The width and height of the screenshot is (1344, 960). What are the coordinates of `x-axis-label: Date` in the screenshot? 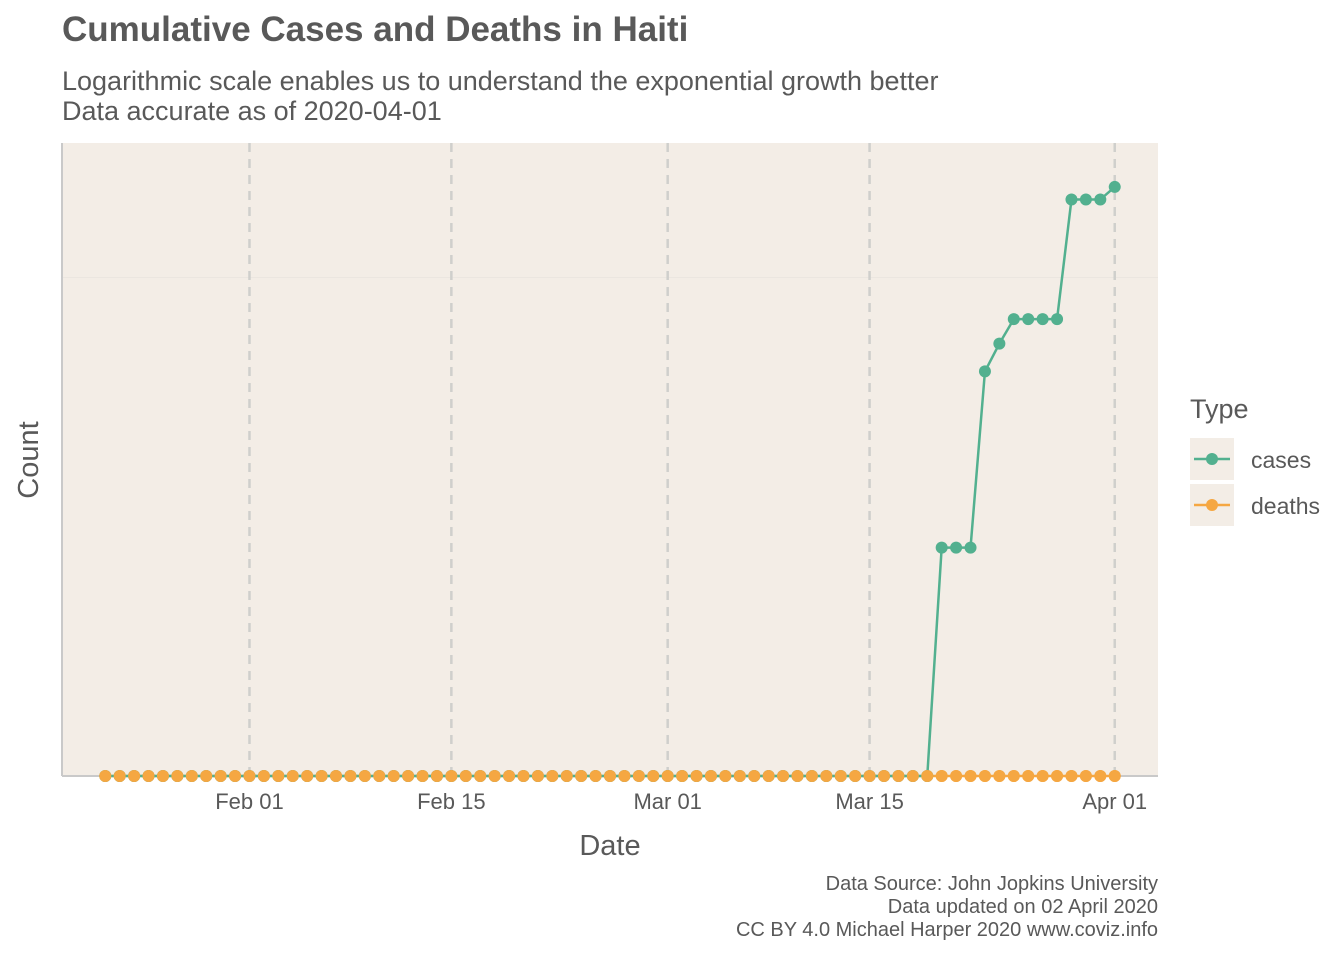 It's located at (609, 846).